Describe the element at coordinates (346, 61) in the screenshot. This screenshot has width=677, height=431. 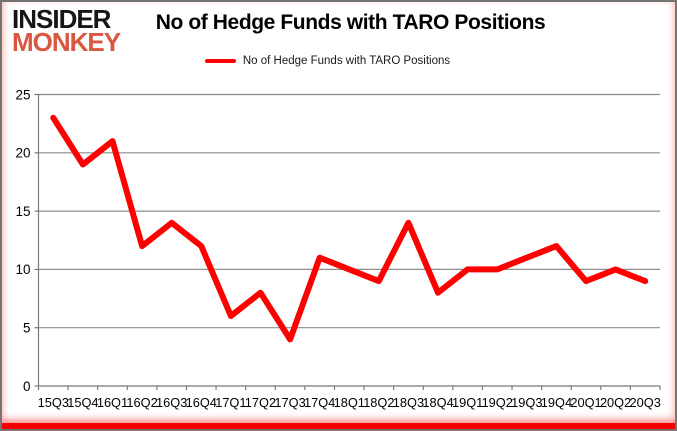
I see `legend-label: No of Hedge Funds with TARO Positions` at that location.